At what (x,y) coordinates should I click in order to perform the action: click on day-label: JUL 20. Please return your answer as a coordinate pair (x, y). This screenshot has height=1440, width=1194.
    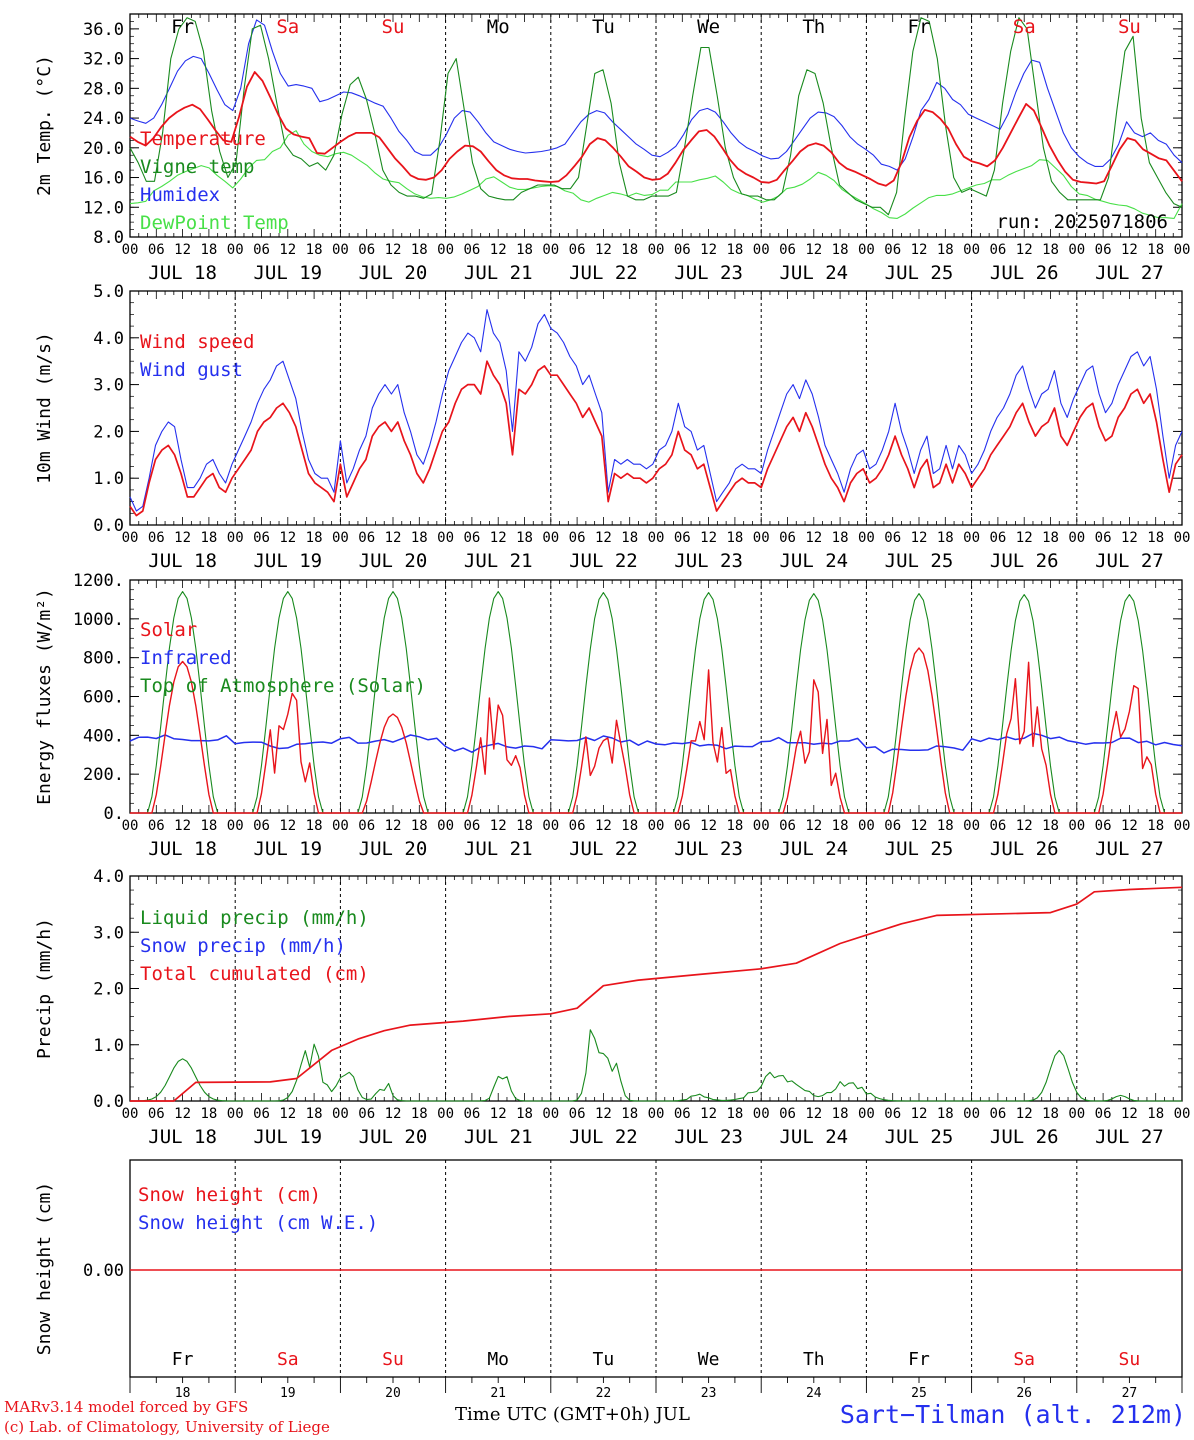
    Looking at the image, I should click on (393, 1137).